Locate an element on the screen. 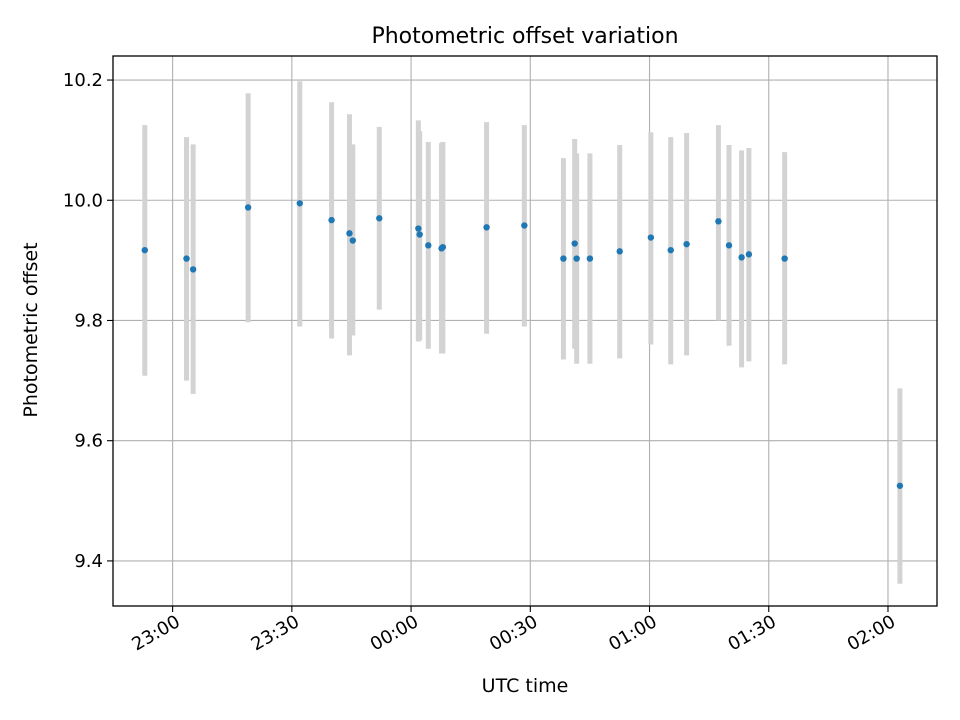  x-axis-label: UTC time is located at coordinates (525, 686).